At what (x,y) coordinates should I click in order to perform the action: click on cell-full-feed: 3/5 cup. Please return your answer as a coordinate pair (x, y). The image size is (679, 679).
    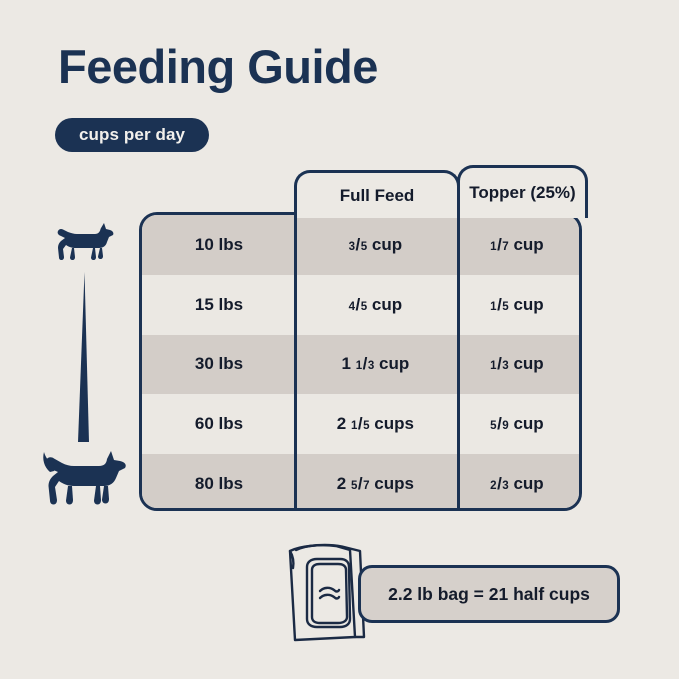
    Looking at the image, I should click on (375, 244).